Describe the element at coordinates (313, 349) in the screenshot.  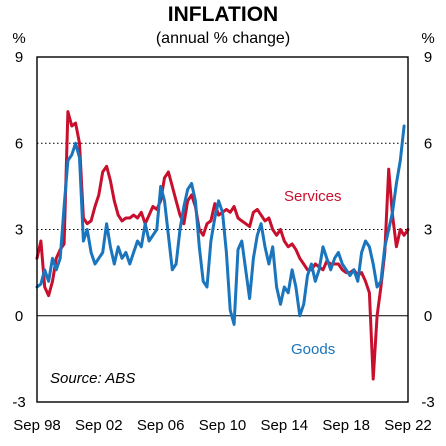
I see `goods-label: Goods` at that location.